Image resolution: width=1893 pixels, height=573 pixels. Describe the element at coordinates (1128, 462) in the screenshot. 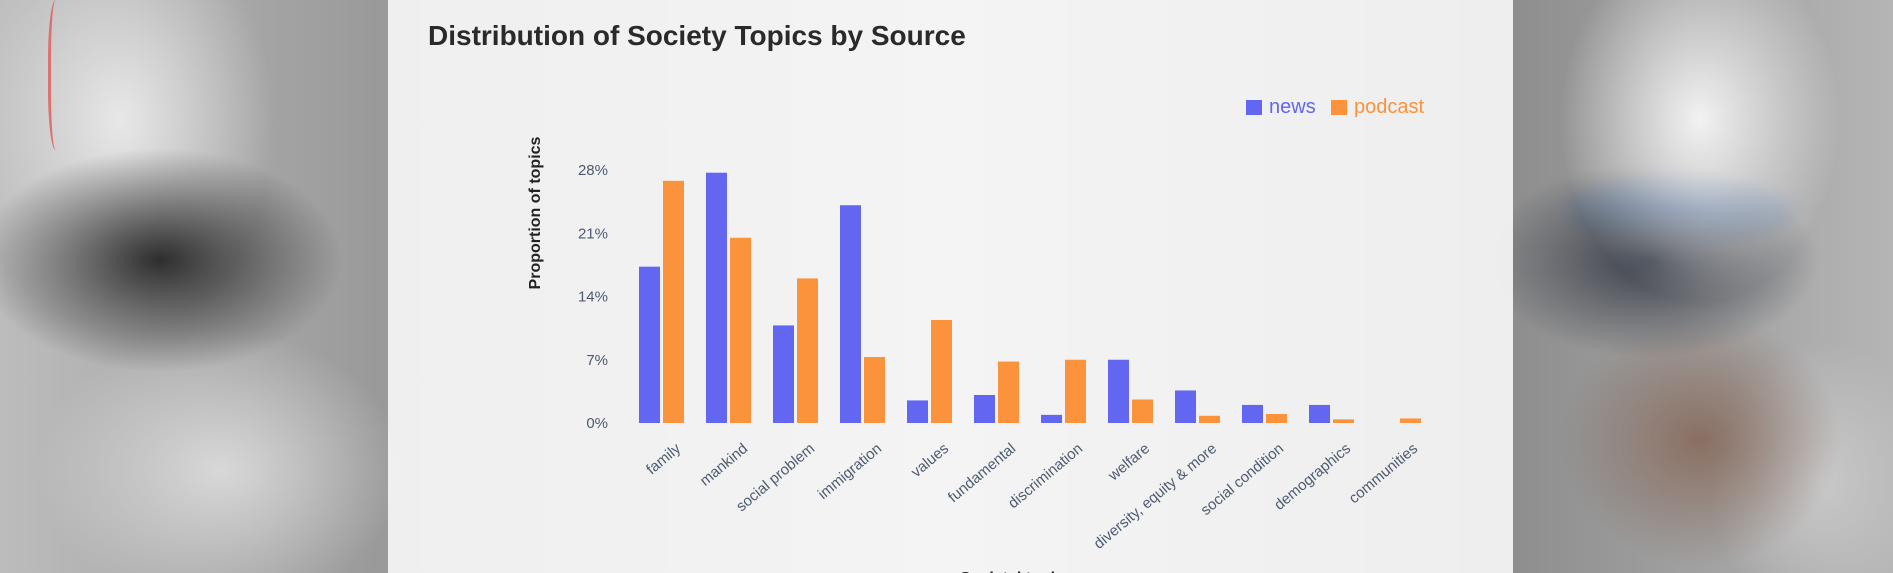

I see `x-tick-label: welfare` at that location.